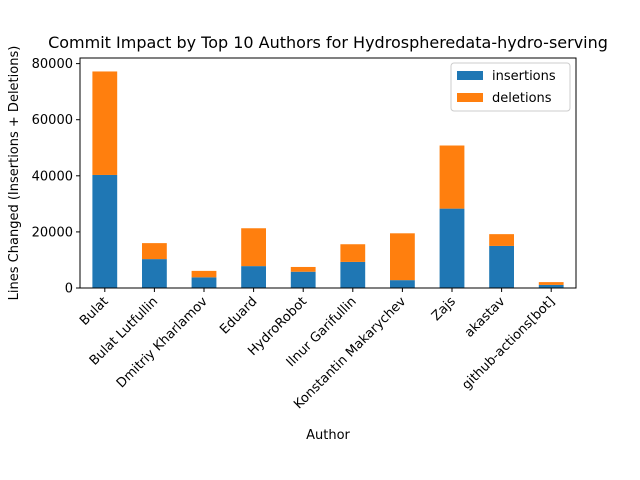  Describe the element at coordinates (508, 343) in the screenshot. I see `x-tick-label: github-actions[bot]` at that location.